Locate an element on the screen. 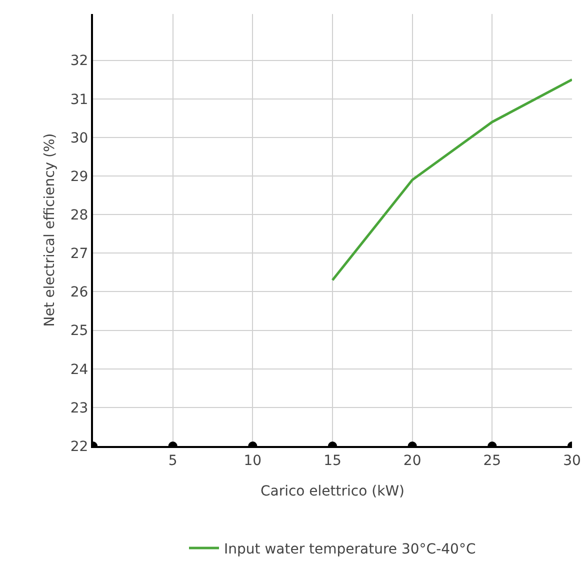  line-series is located at coordinates (451, 180).